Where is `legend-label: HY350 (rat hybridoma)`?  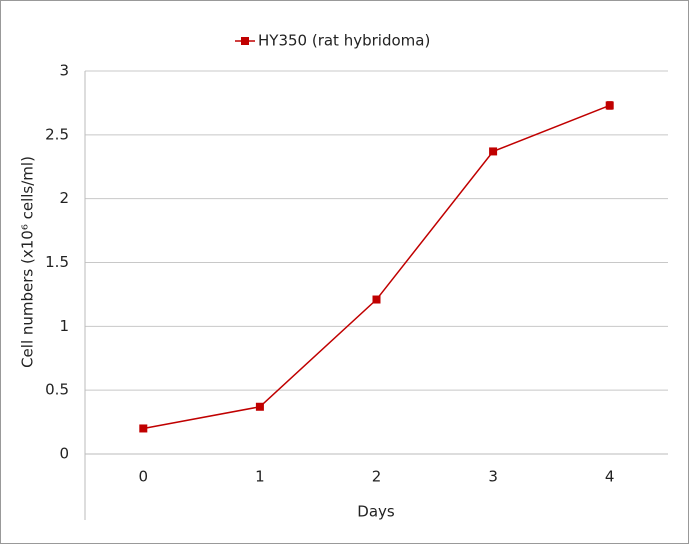
legend-label: HY350 (rat hybridoma) is located at coordinates (344, 41).